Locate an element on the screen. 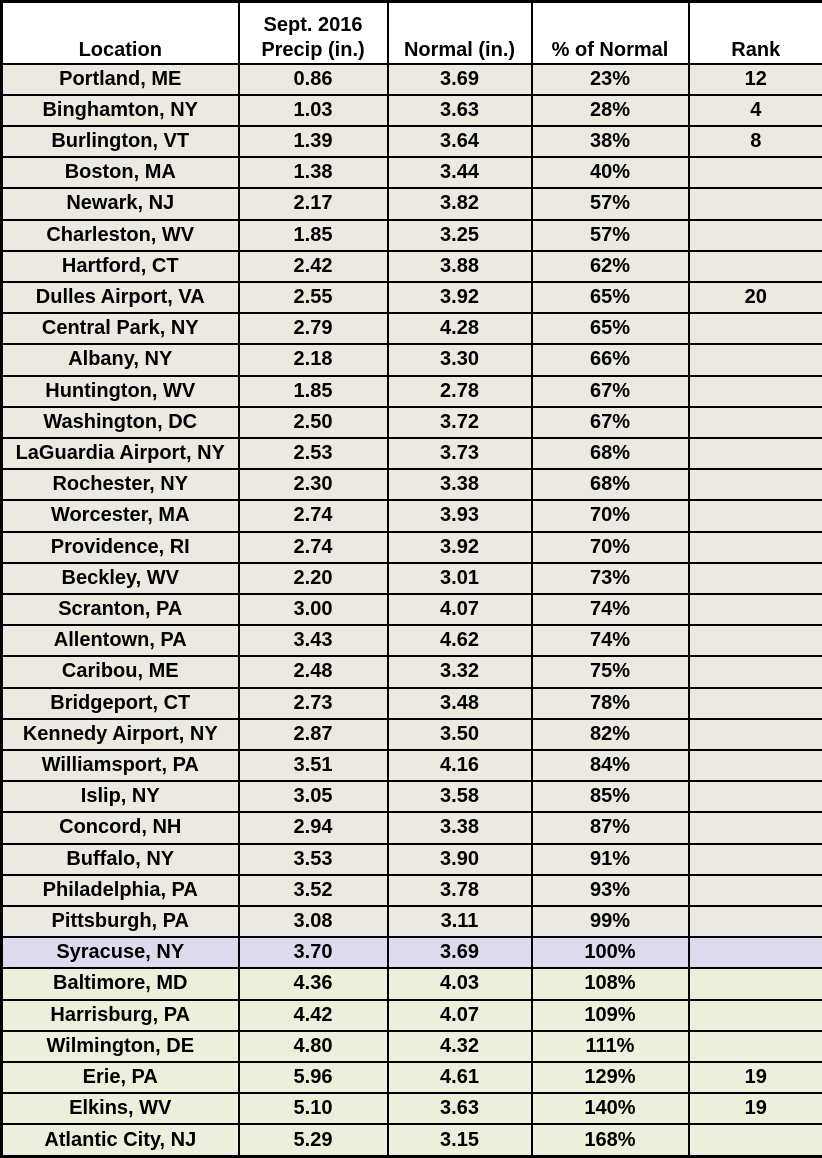 The image size is (822, 1158). table-row: Williamsport, PA 3.51 4.16 84% is located at coordinates (411, 765).